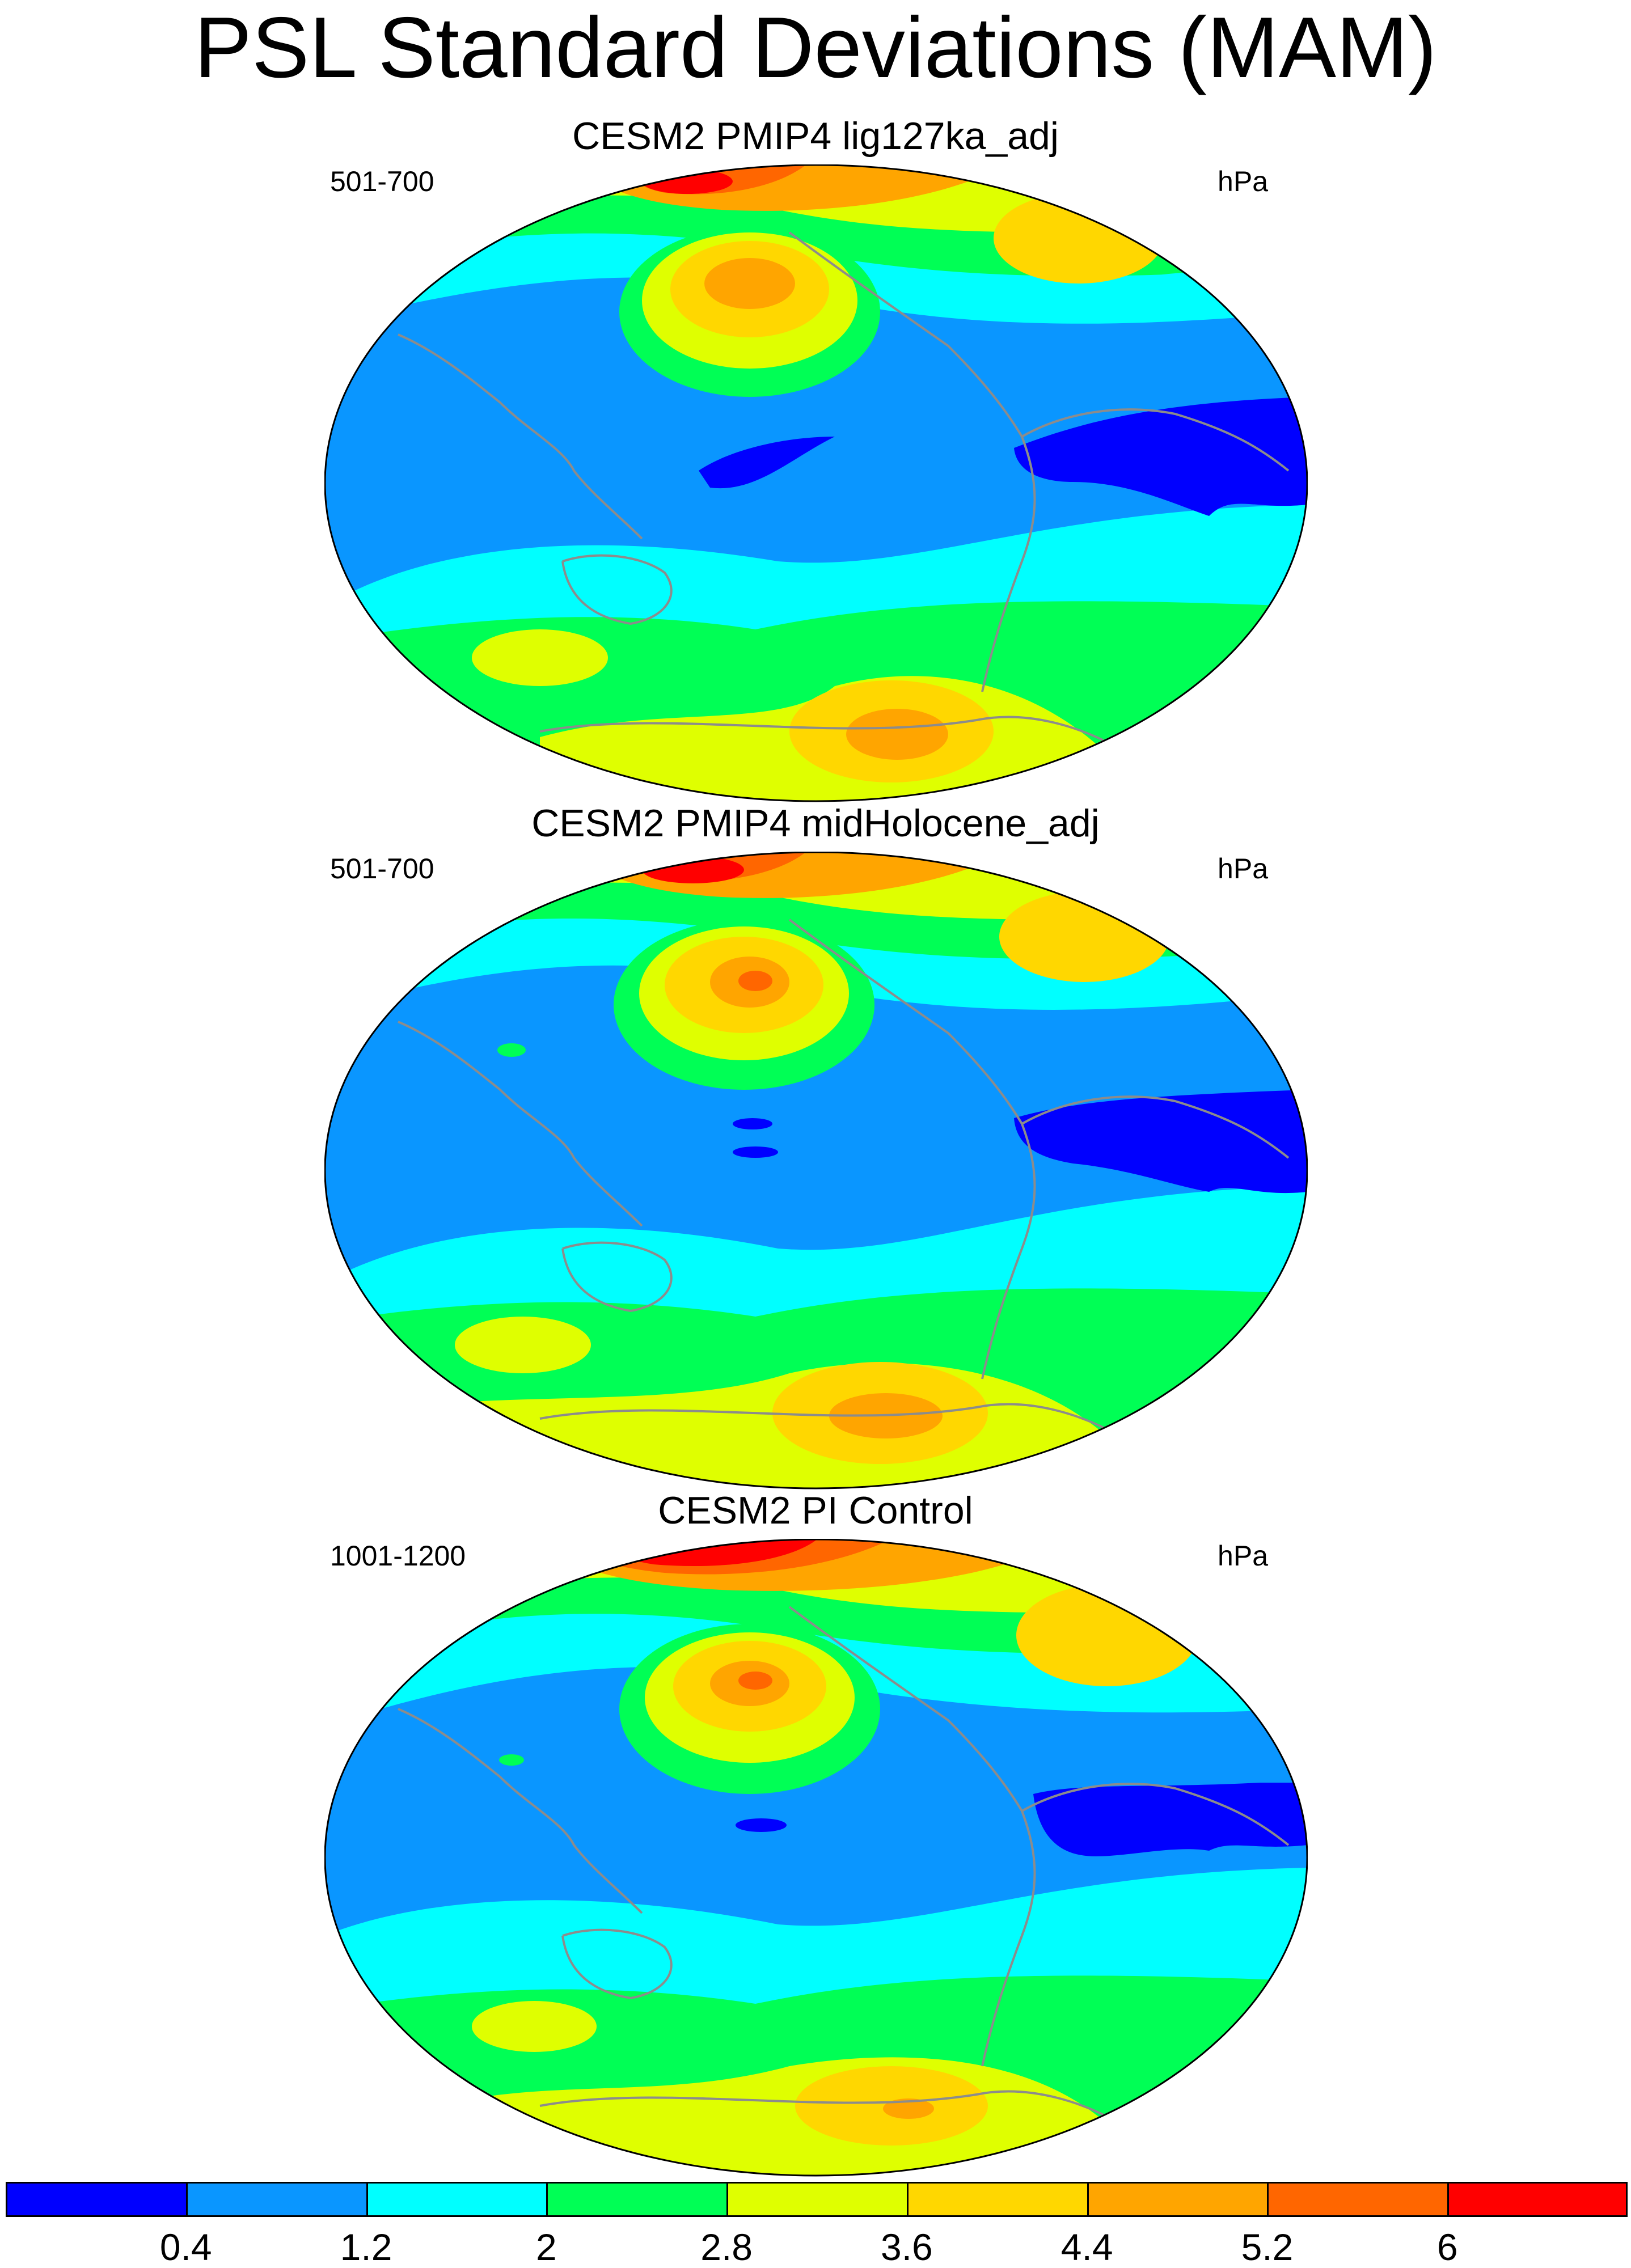 This screenshot has height=2268, width=1631. Describe the element at coordinates (1447, 2247) in the screenshot. I see `labelbar-tick-label: 6` at that location.